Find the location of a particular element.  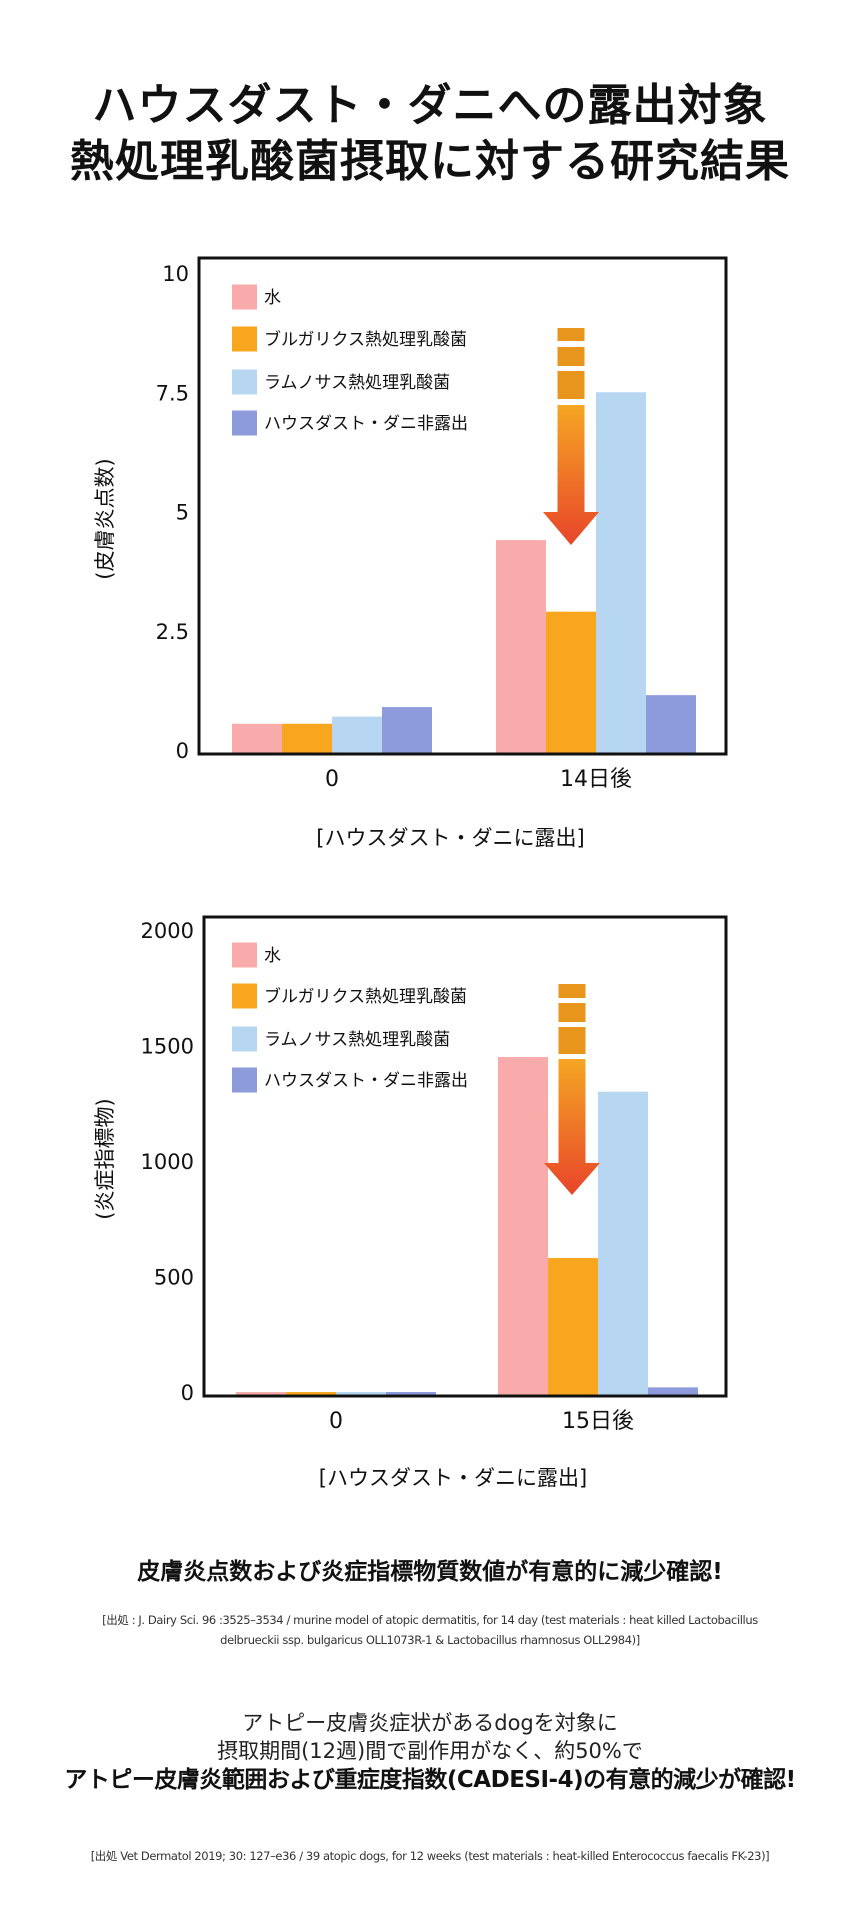

x-tick-label: 14日後 is located at coordinates (596, 779).